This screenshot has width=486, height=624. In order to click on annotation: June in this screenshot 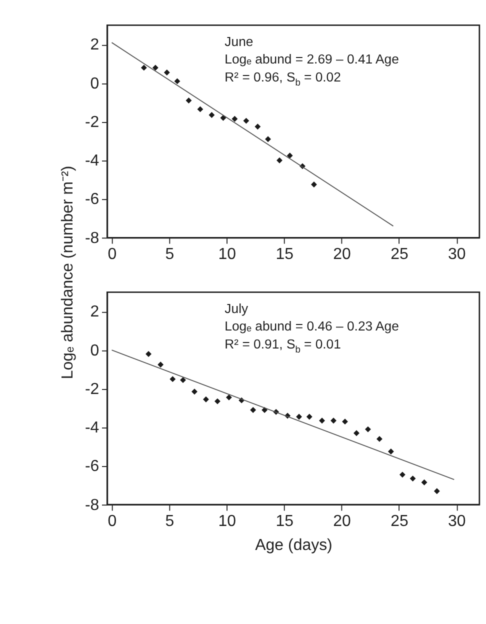, I will do `click(239, 41)`.